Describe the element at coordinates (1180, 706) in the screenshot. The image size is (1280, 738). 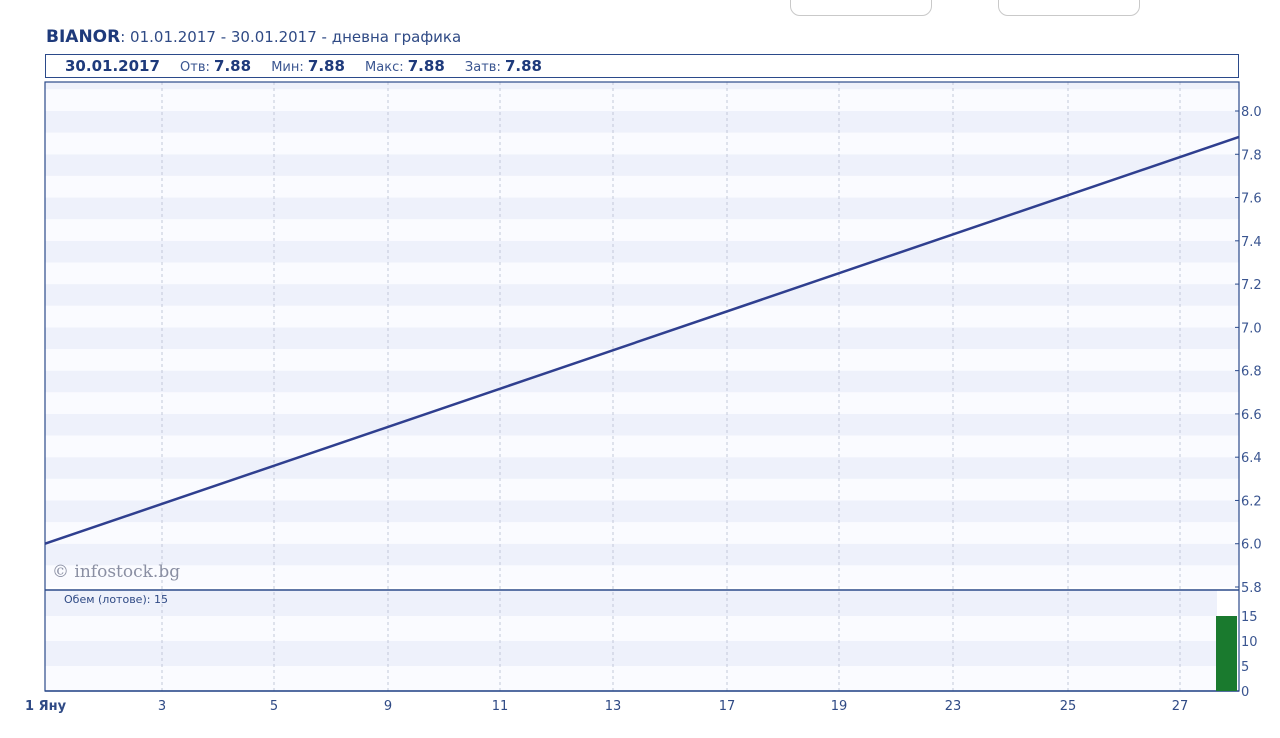
I see `x-tick-label: 27` at that location.